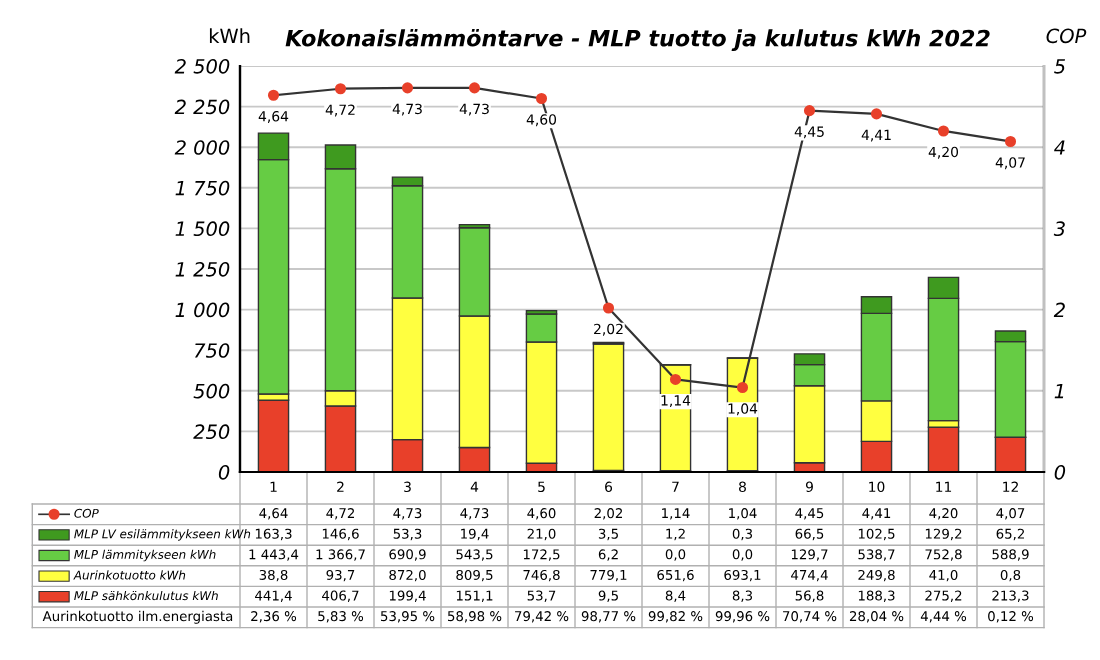 This screenshot has height=660, width=1100. What do you see at coordinates (1060, 66) in the screenshot?
I see `y2-tick-label: 5` at bounding box center [1060, 66].